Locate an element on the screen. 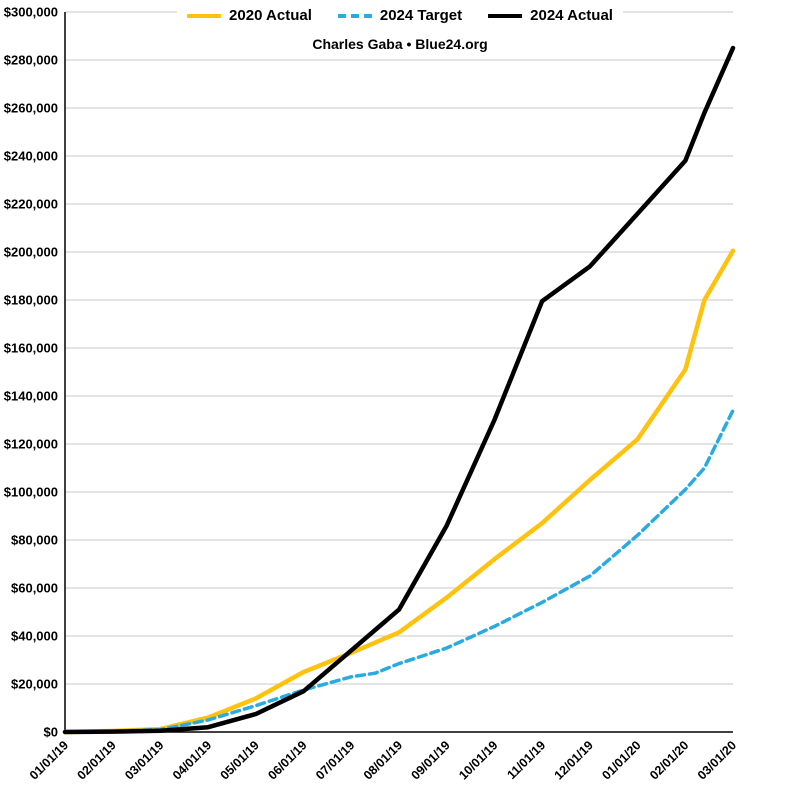 This screenshot has width=800, height=800. svg-text: 07/01/19 is located at coordinates (335, 760).